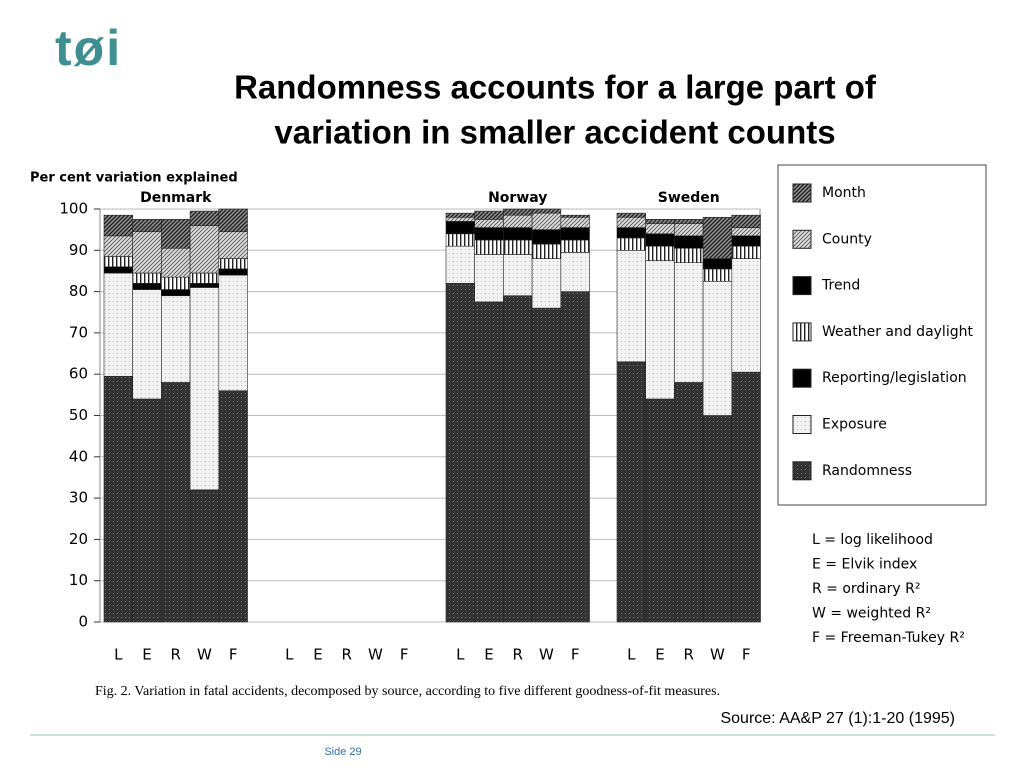 This screenshot has width=1024, height=768. What do you see at coordinates (844, 193) in the screenshot?
I see `legend-label: Month` at bounding box center [844, 193].